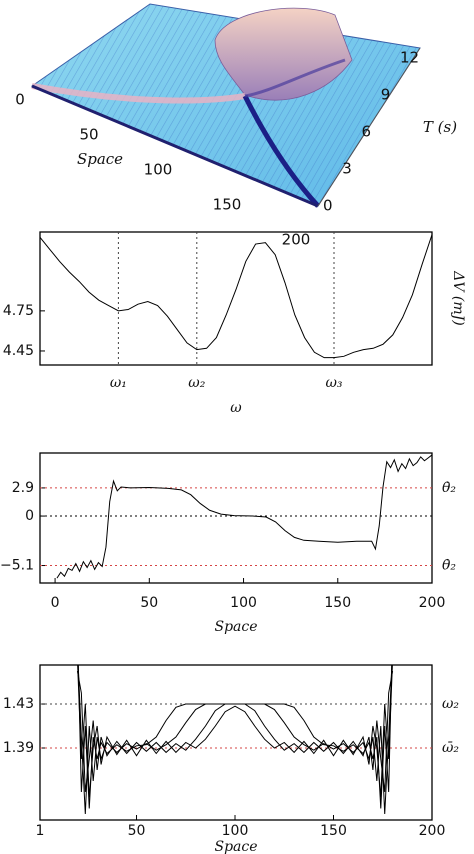  What do you see at coordinates (18, 748) in the screenshot?
I see `y-tick-label: 1.39` at bounding box center [18, 748].